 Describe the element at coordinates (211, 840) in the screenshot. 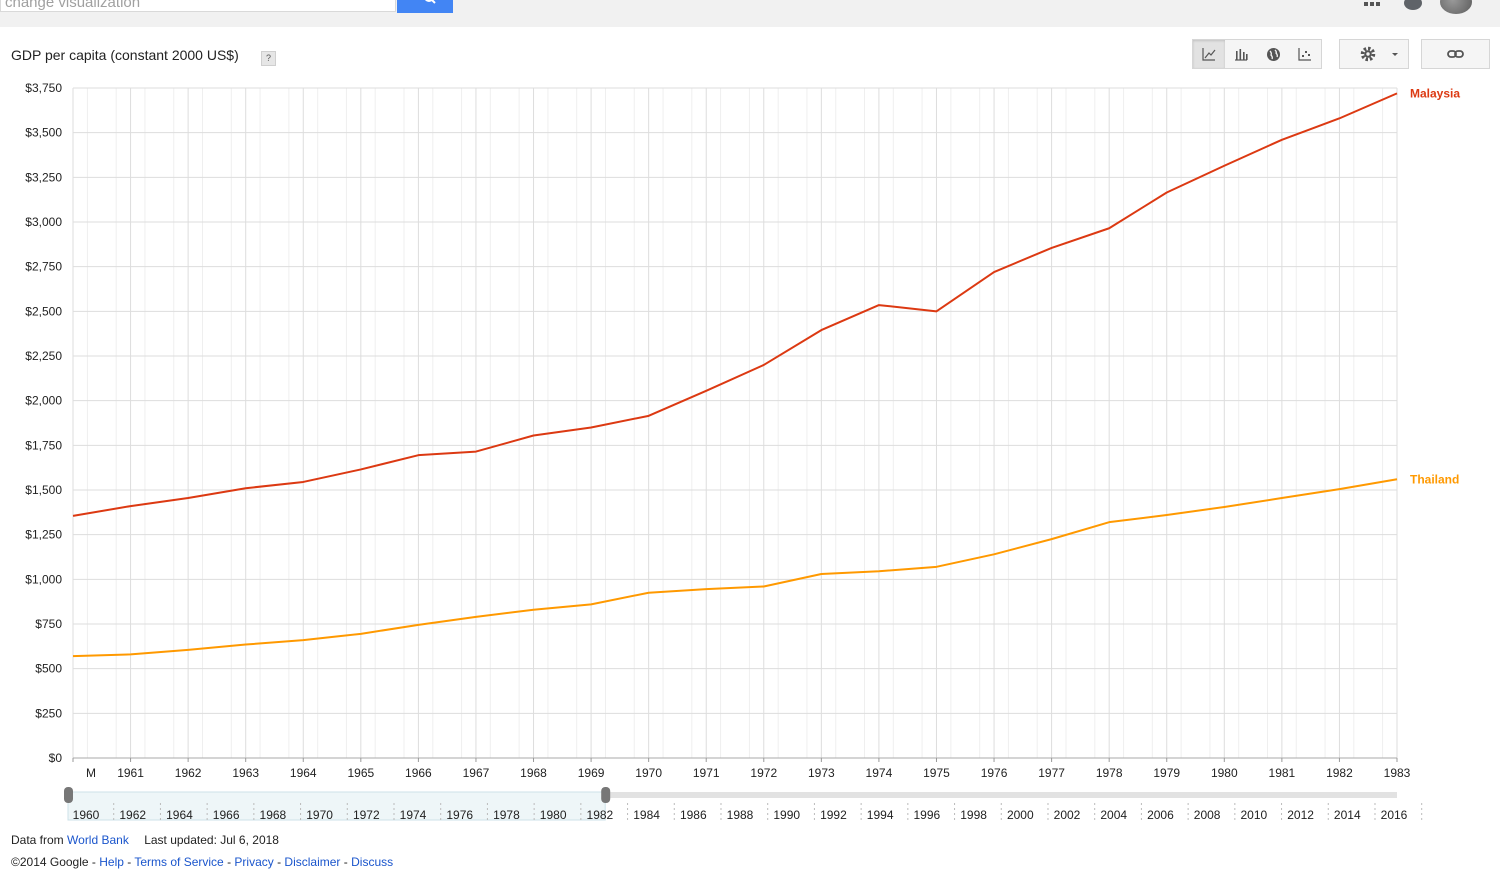

I see `last-updated-label: Last updated: Jul 6, 2018` at that location.